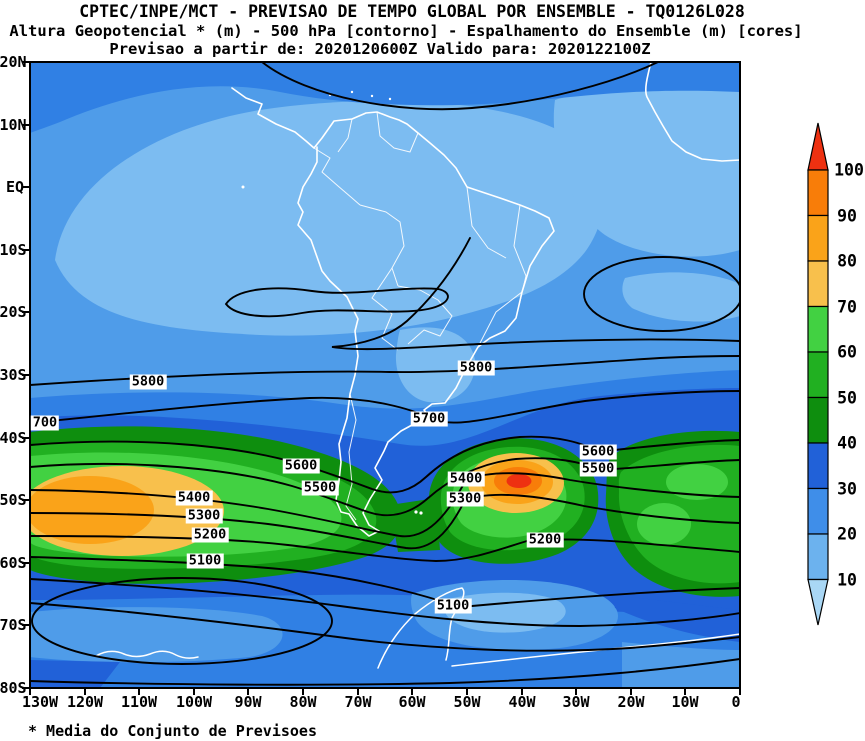 This screenshot has width=865, height=741. Describe the element at coordinates (849, 170) in the screenshot. I see `colorbar-tick-label: 100` at that location.